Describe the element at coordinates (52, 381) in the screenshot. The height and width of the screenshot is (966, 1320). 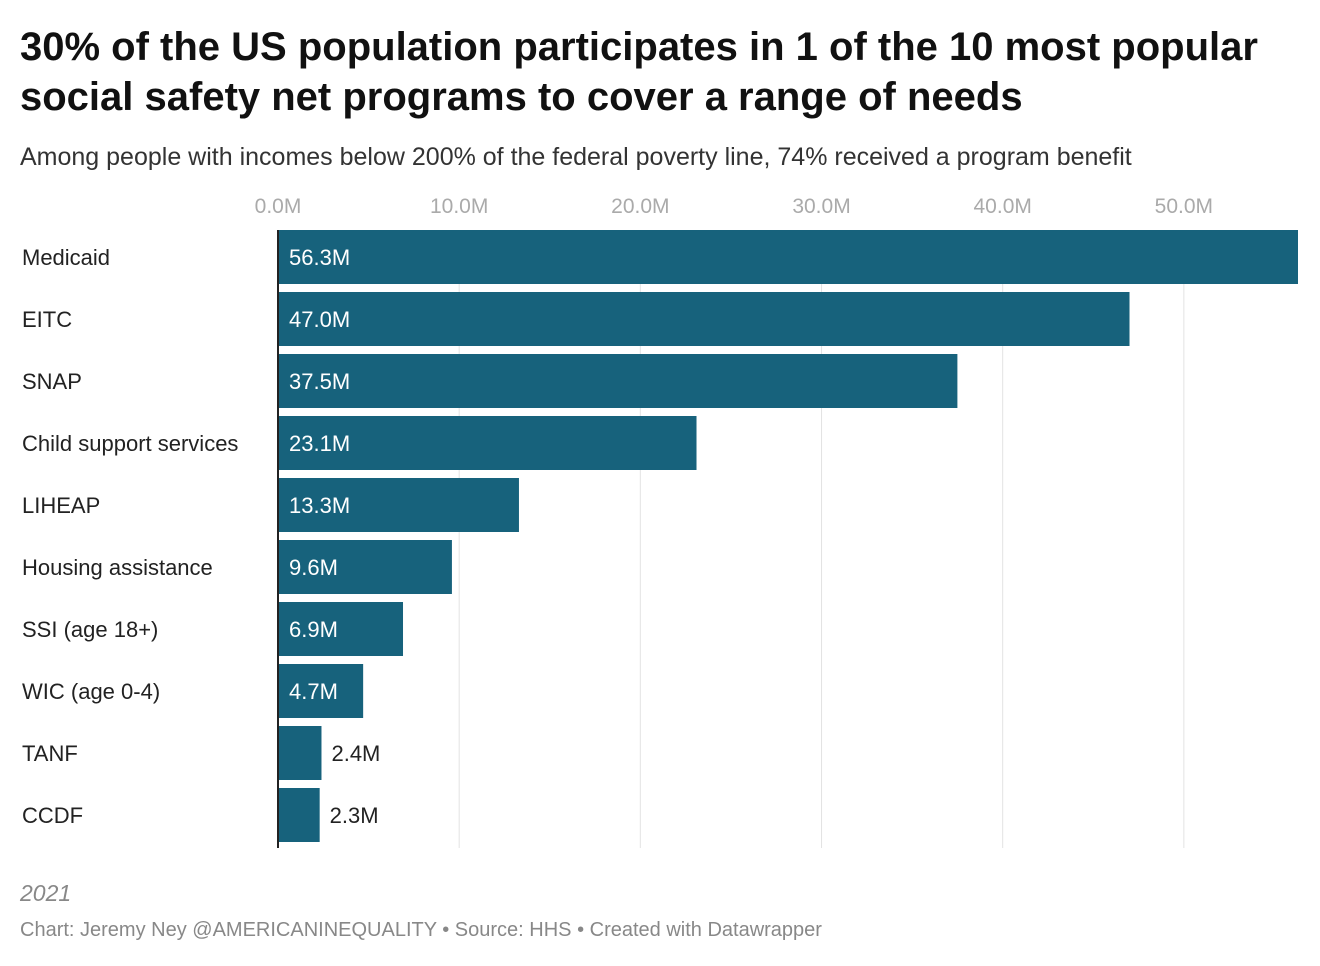
I see `category-label: SNAP` at that location.